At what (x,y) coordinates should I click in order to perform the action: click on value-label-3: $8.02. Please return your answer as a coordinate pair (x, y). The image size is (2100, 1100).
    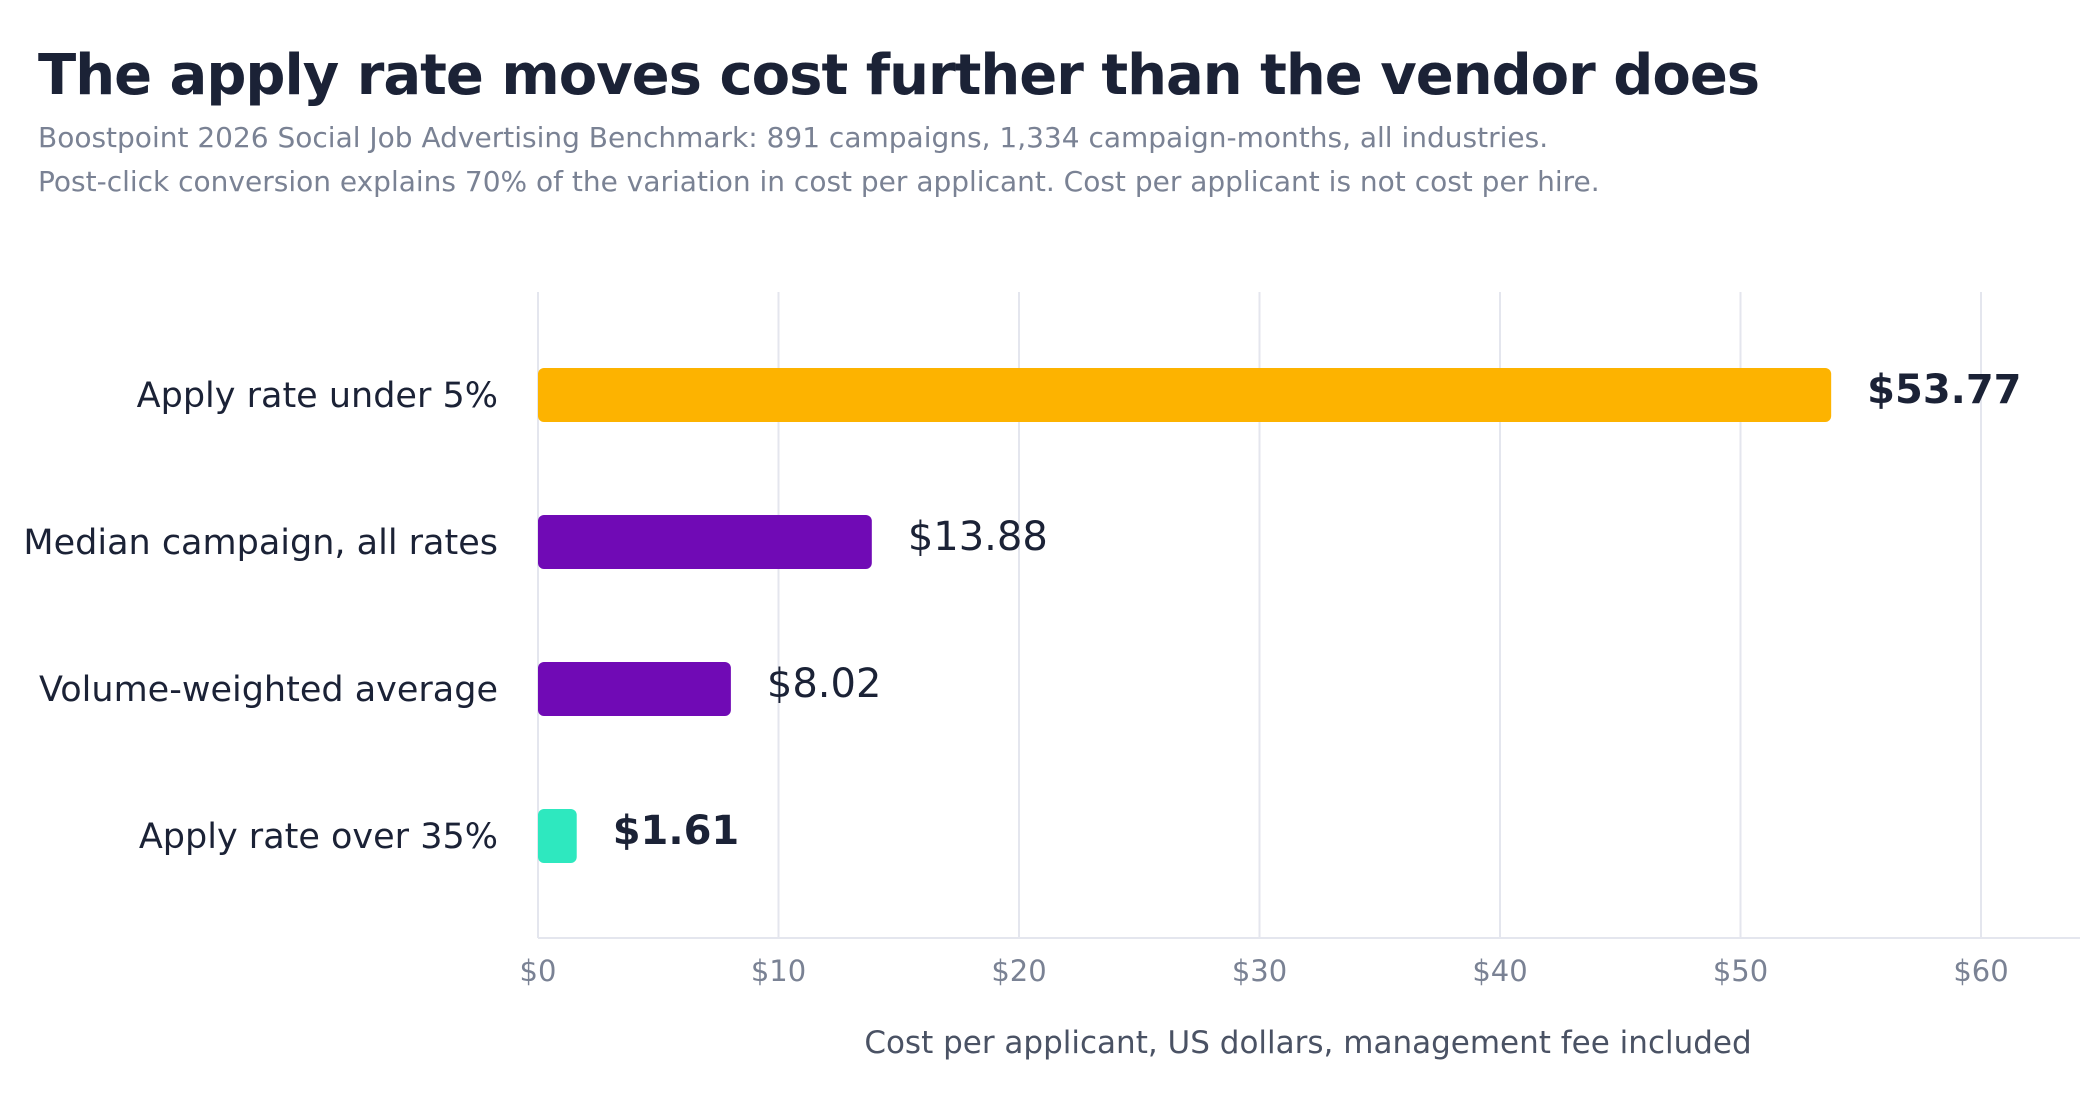
    Looking at the image, I should click on (824, 684).